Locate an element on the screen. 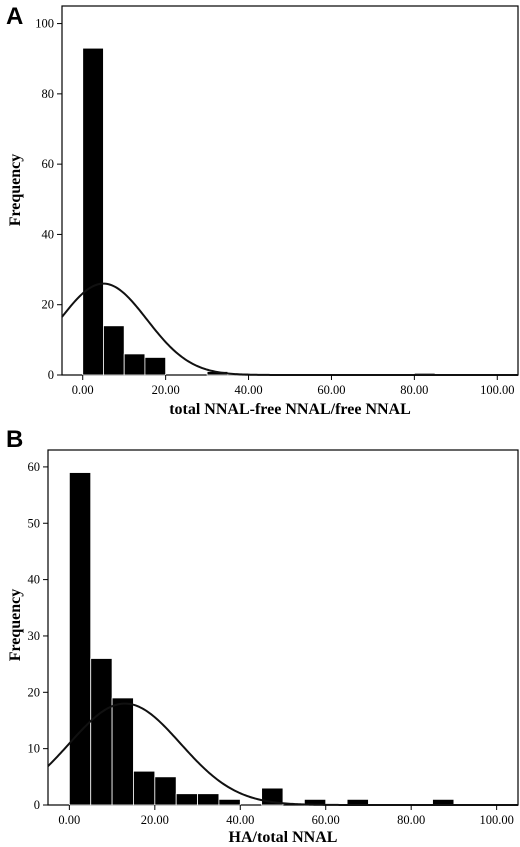 The image size is (520, 847). panel-b-normal-curve is located at coordinates (282, 754).